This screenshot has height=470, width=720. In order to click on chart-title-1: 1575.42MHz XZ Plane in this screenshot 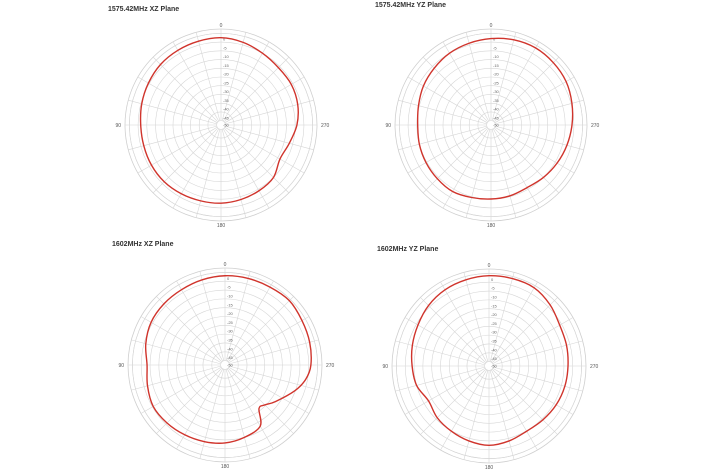, I will do `click(144, 9)`.